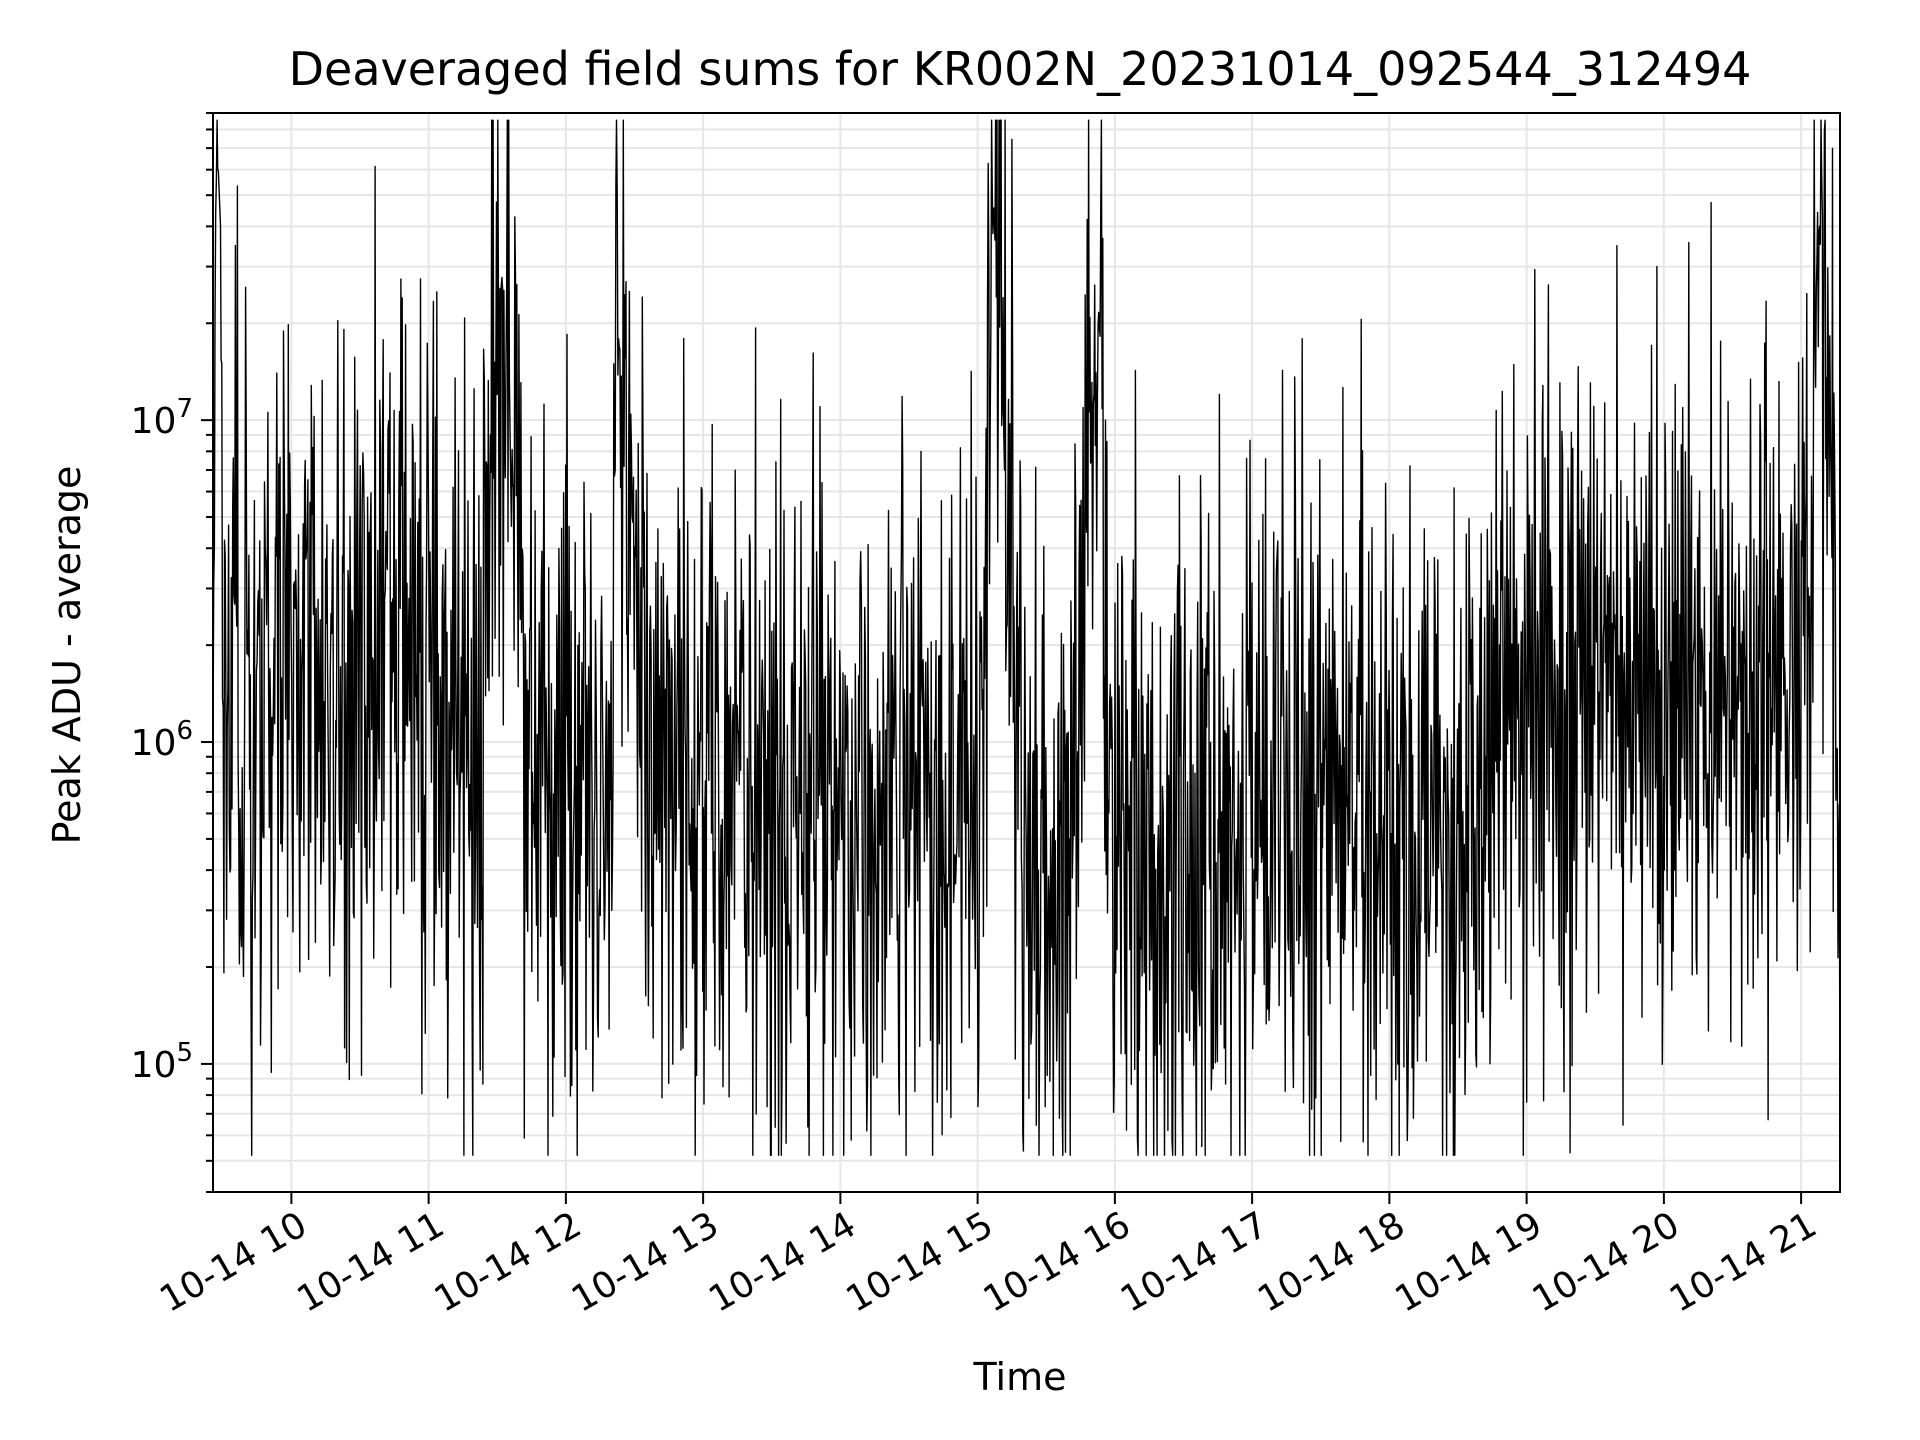  Describe the element at coordinates (1020, 1377) in the screenshot. I see `x-axis-label: Time` at that location.